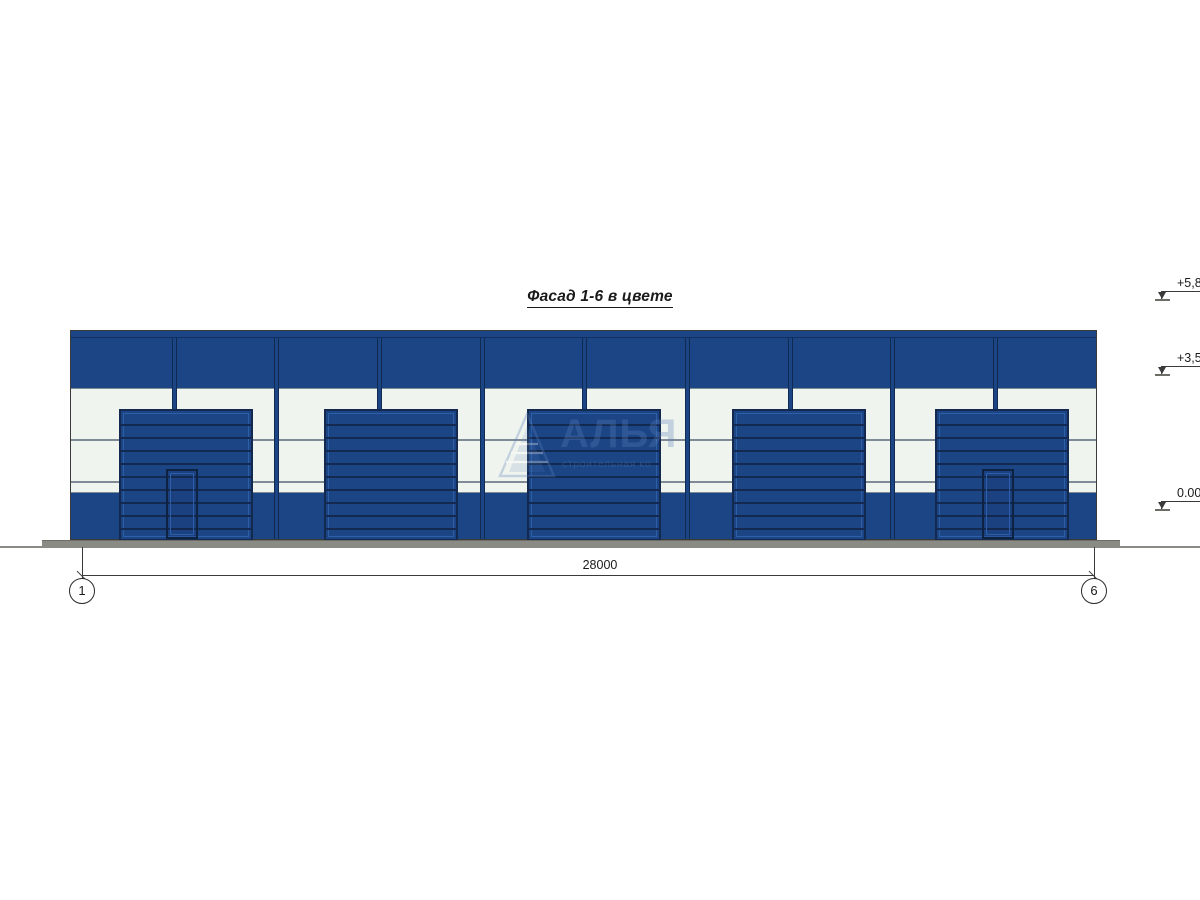 This screenshot has height=900, width=1200. I want to click on drawing-title: Фасад 1-6 в цвете, so click(600, 298).